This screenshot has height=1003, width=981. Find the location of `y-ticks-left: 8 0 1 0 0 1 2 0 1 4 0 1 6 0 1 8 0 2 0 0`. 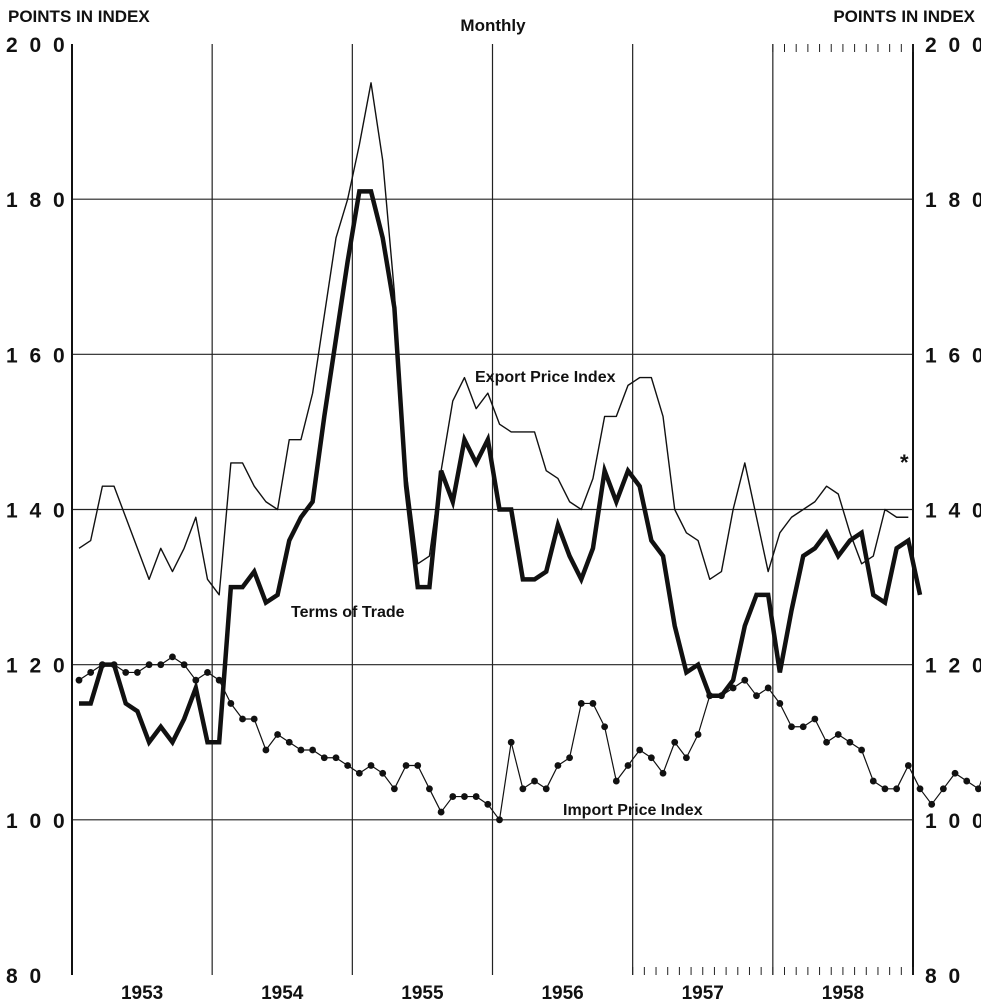

y-ticks-left: 8 0 1 0 0 1 2 0 1 4 0 1 6 0 1 8 0 2 0 0 is located at coordinates (37, 511).